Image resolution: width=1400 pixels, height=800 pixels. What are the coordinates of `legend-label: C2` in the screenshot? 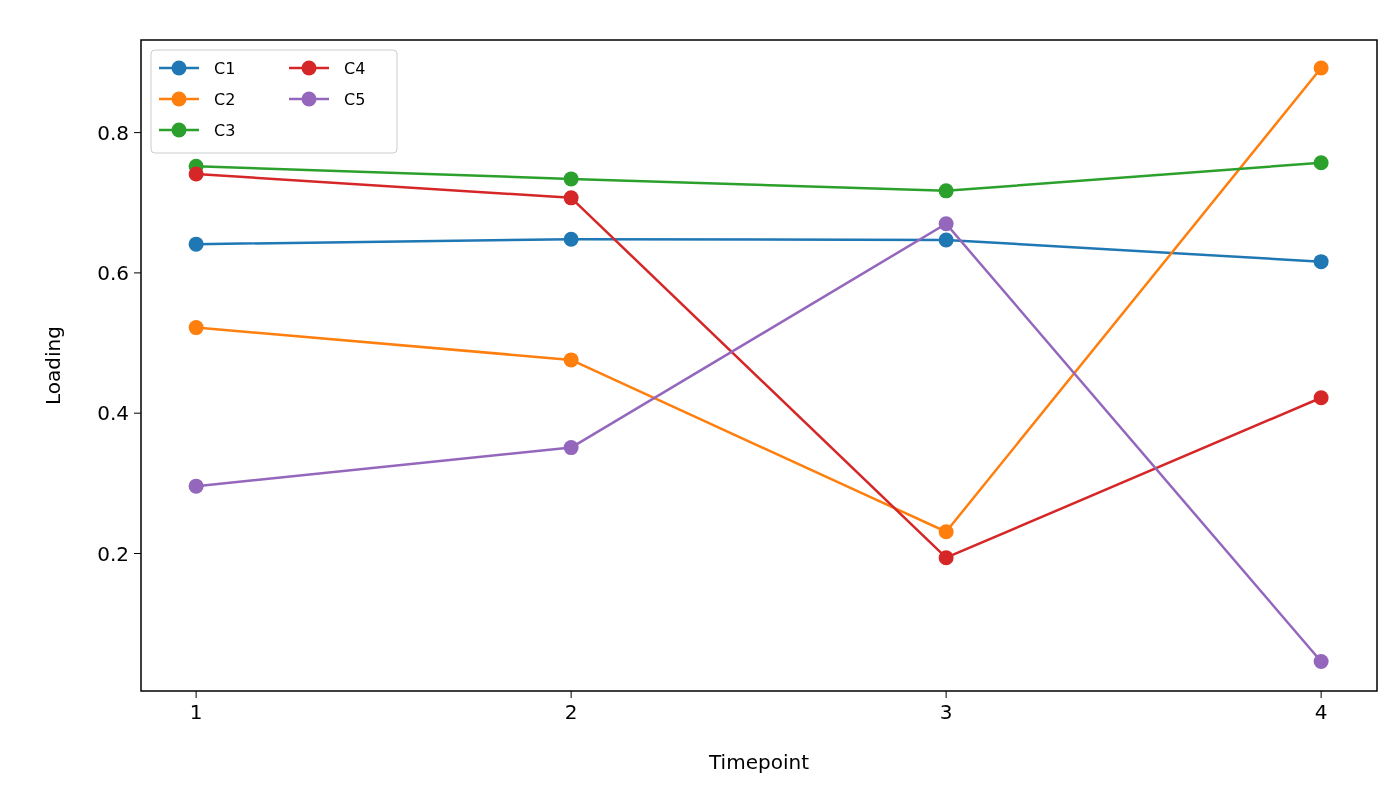 It's located at (225, 99).